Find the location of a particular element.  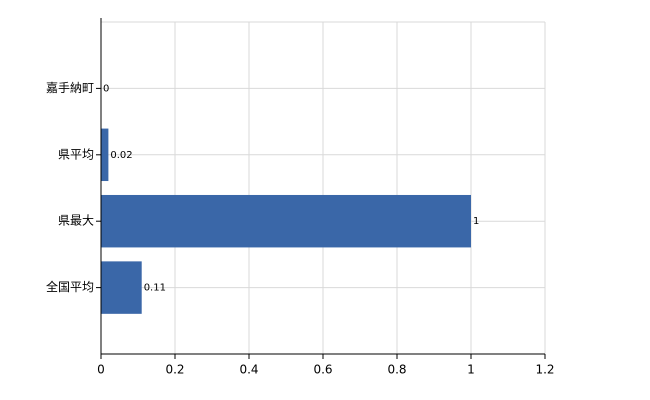

x-tick-label: 0.4 is located at coordinates (248, 370).